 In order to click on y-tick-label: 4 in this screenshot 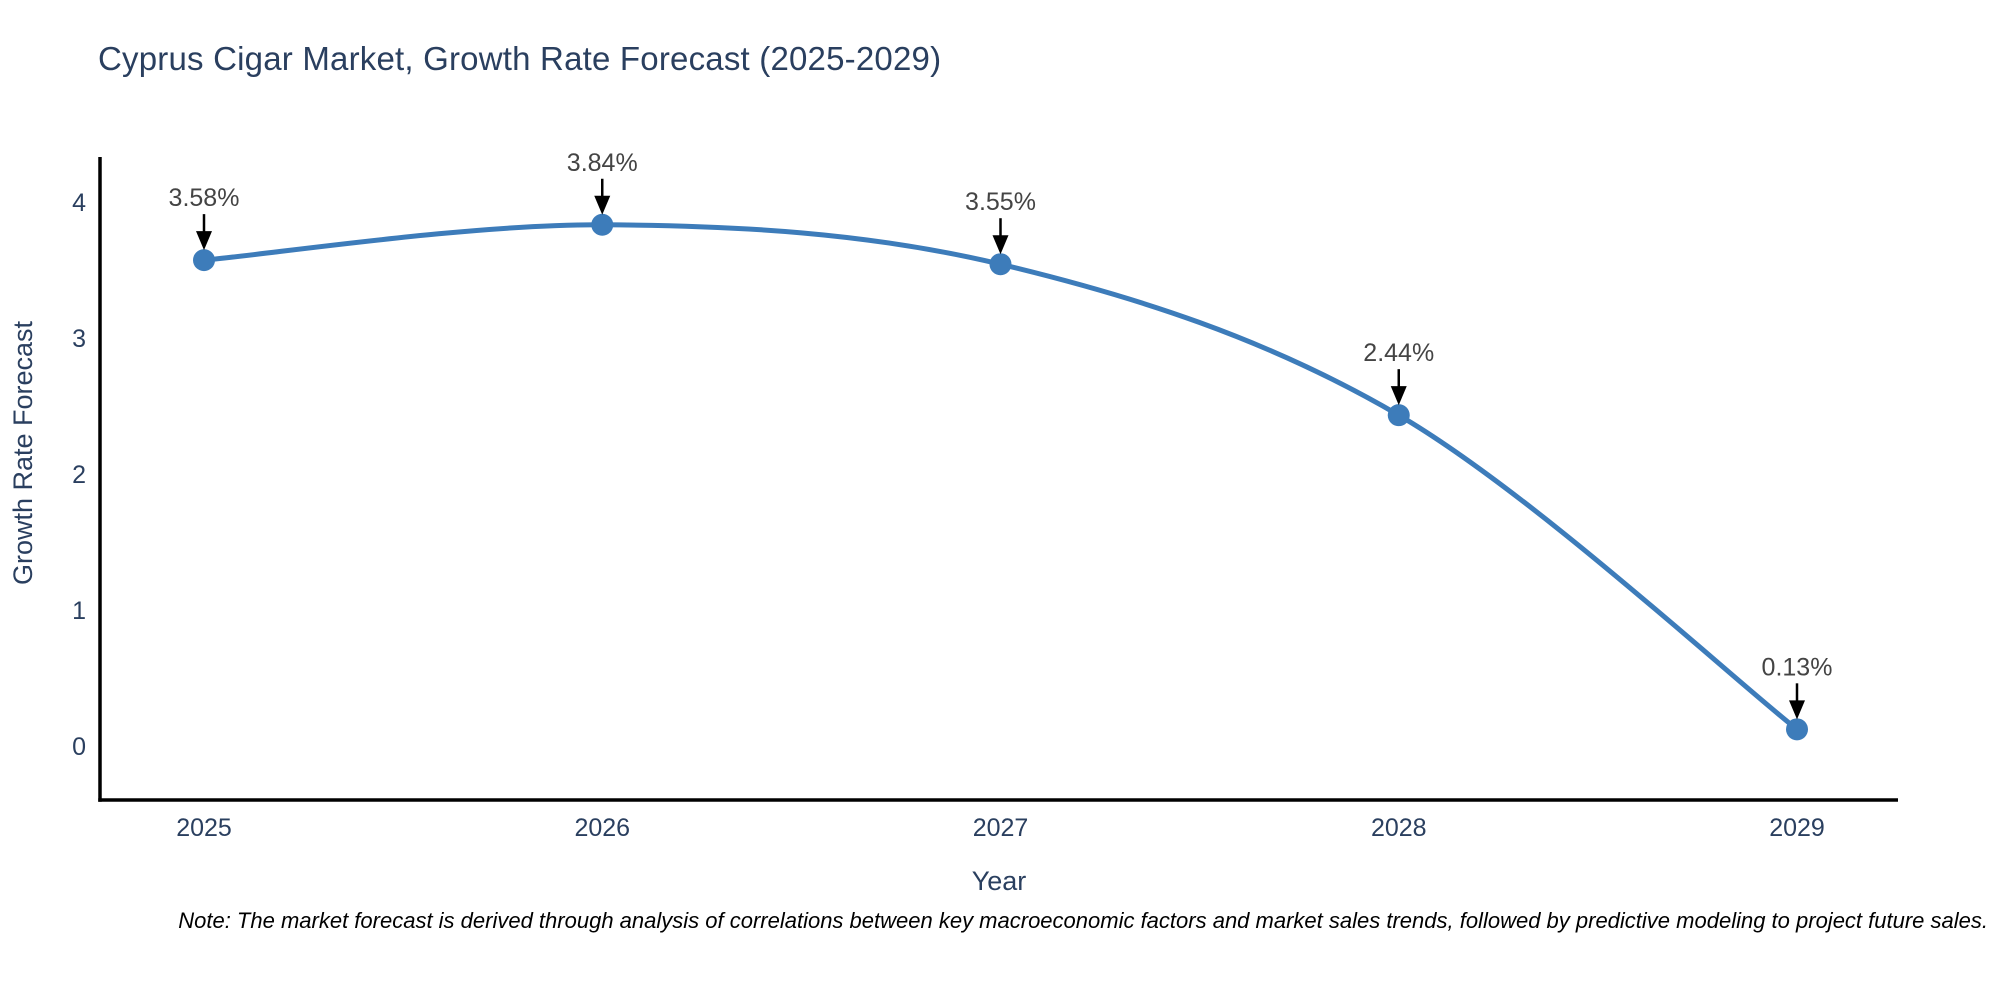, I will do `click(79, 203)`.